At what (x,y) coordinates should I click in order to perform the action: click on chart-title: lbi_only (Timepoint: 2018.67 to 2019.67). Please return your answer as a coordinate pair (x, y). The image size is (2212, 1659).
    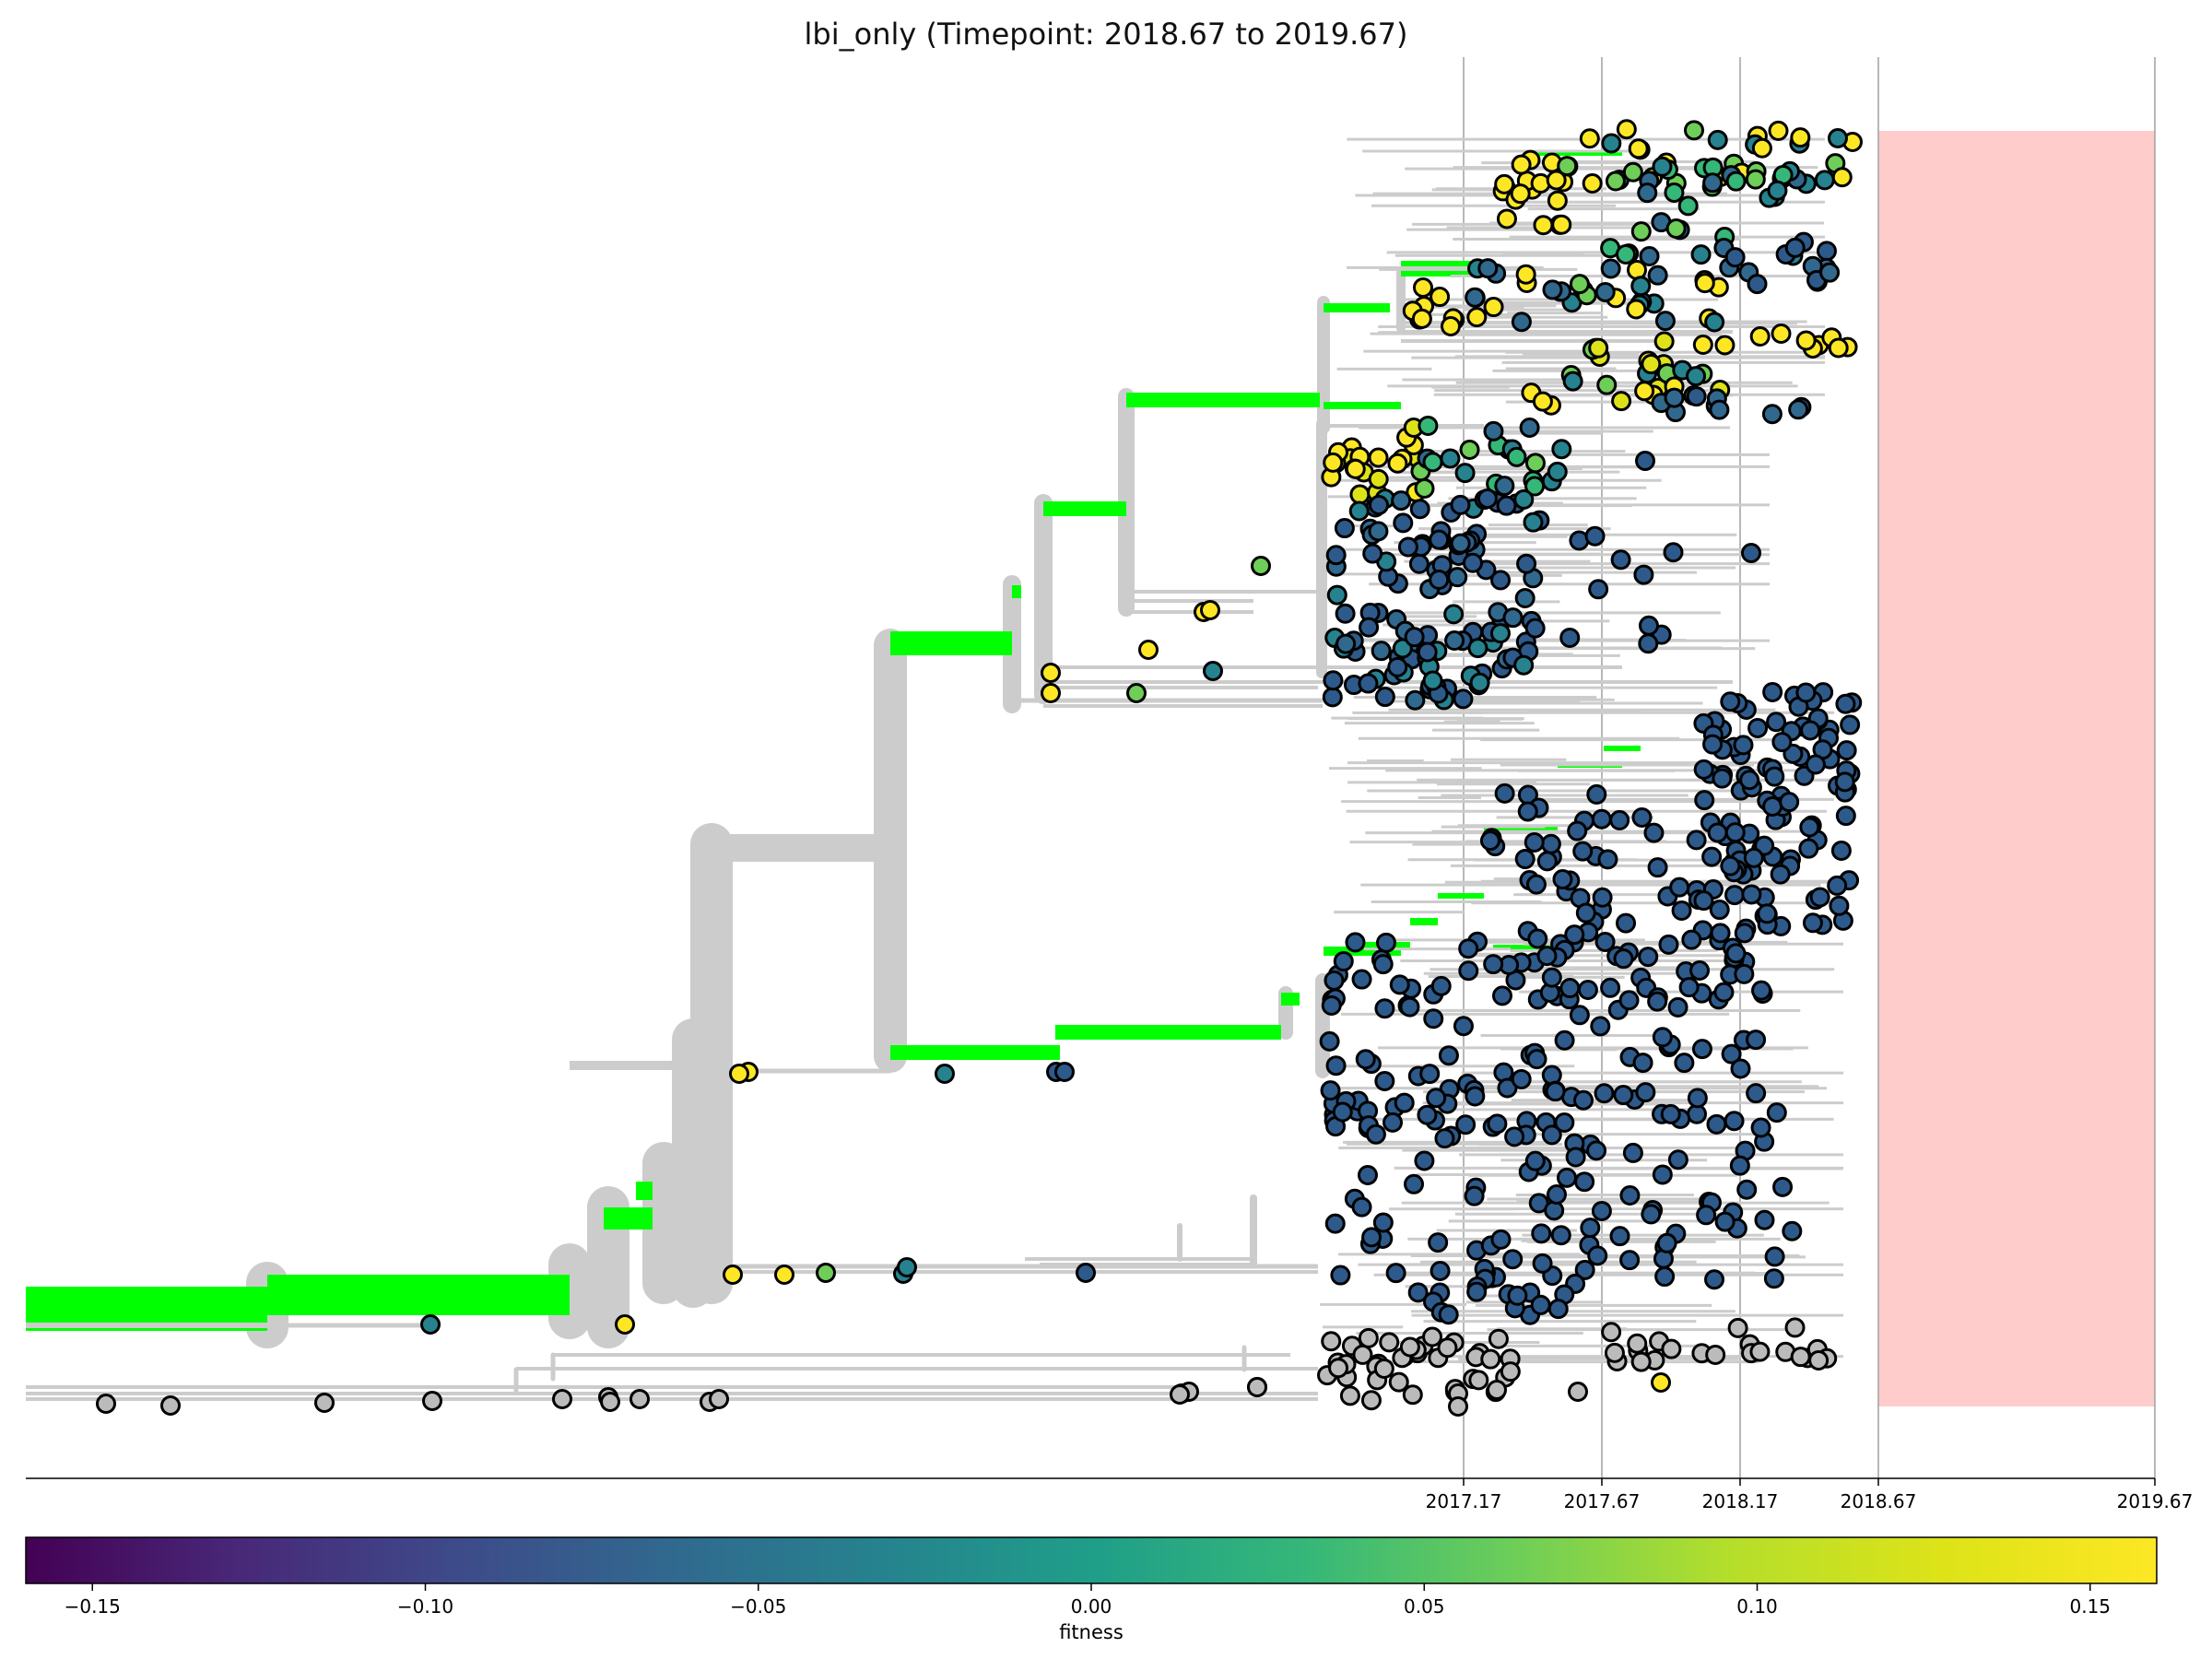
    Looking at the image, I should click on (1106, 34).